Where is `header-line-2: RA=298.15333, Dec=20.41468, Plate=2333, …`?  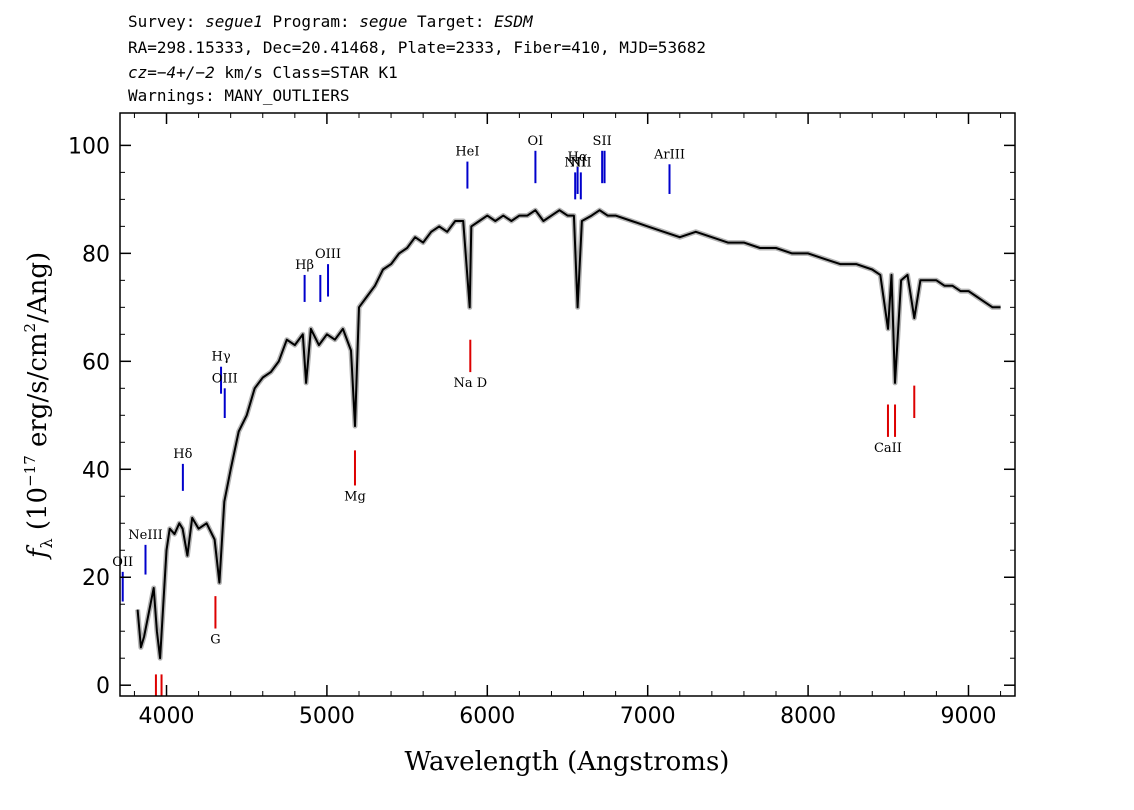
header-line-2: RA=298.15333, Dec=20.41468, Plate=2333, … is located at coordinates (417, 47).